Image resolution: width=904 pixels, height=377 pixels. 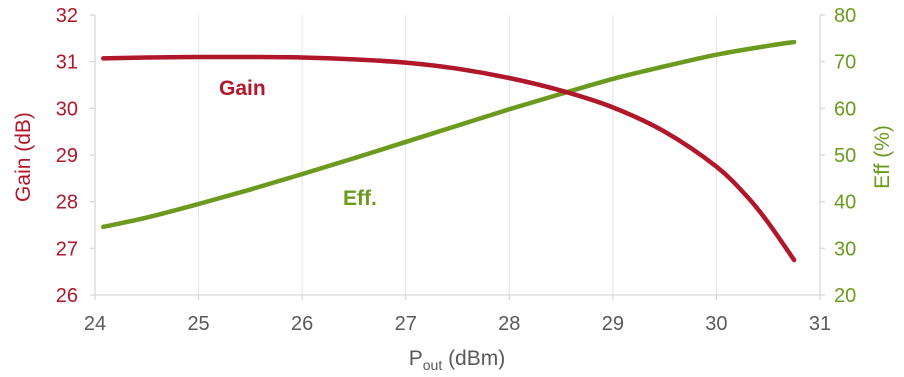 What do you see at coordinates (716, 324) in the screenshot?
I see `x-tick-label: 30` at bounding box center [716, 324].